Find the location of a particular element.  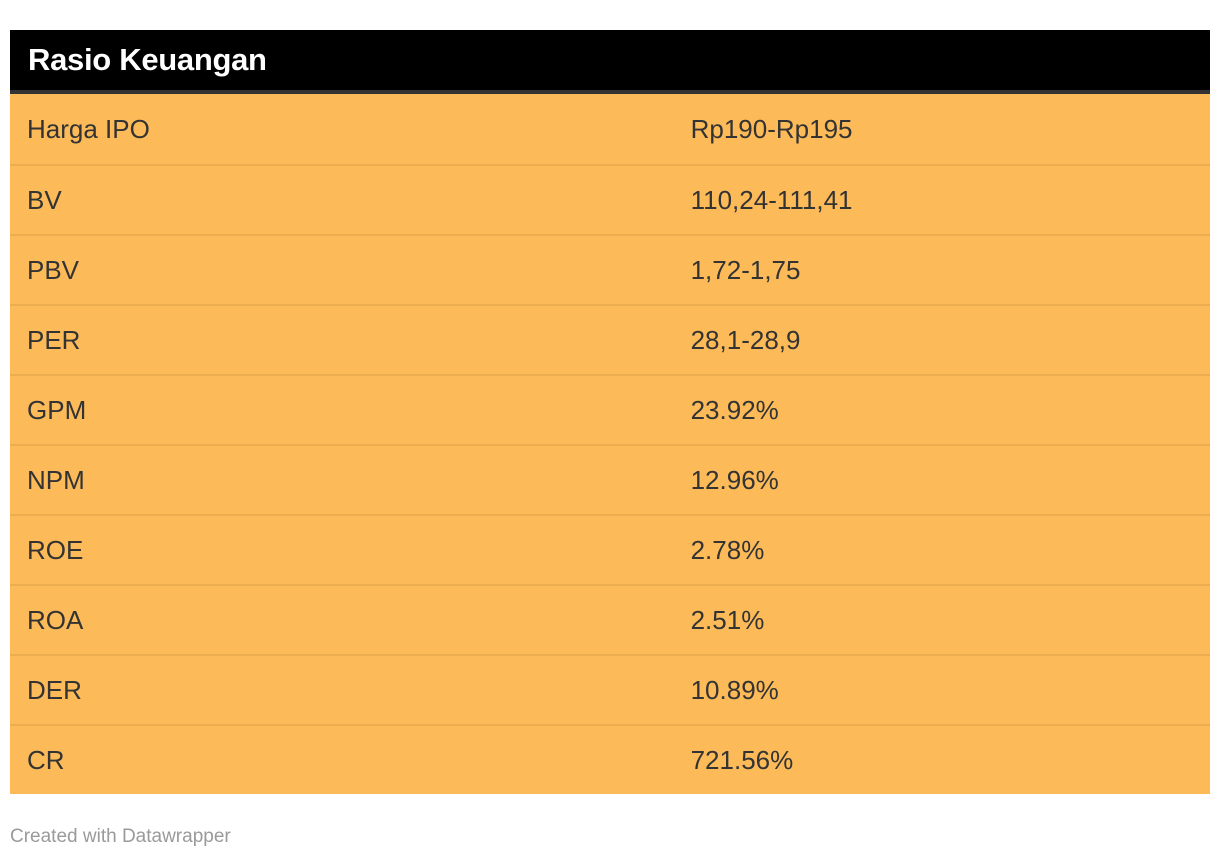

ratio-value-cell: 721.56% is located at coordinates (742, 759).